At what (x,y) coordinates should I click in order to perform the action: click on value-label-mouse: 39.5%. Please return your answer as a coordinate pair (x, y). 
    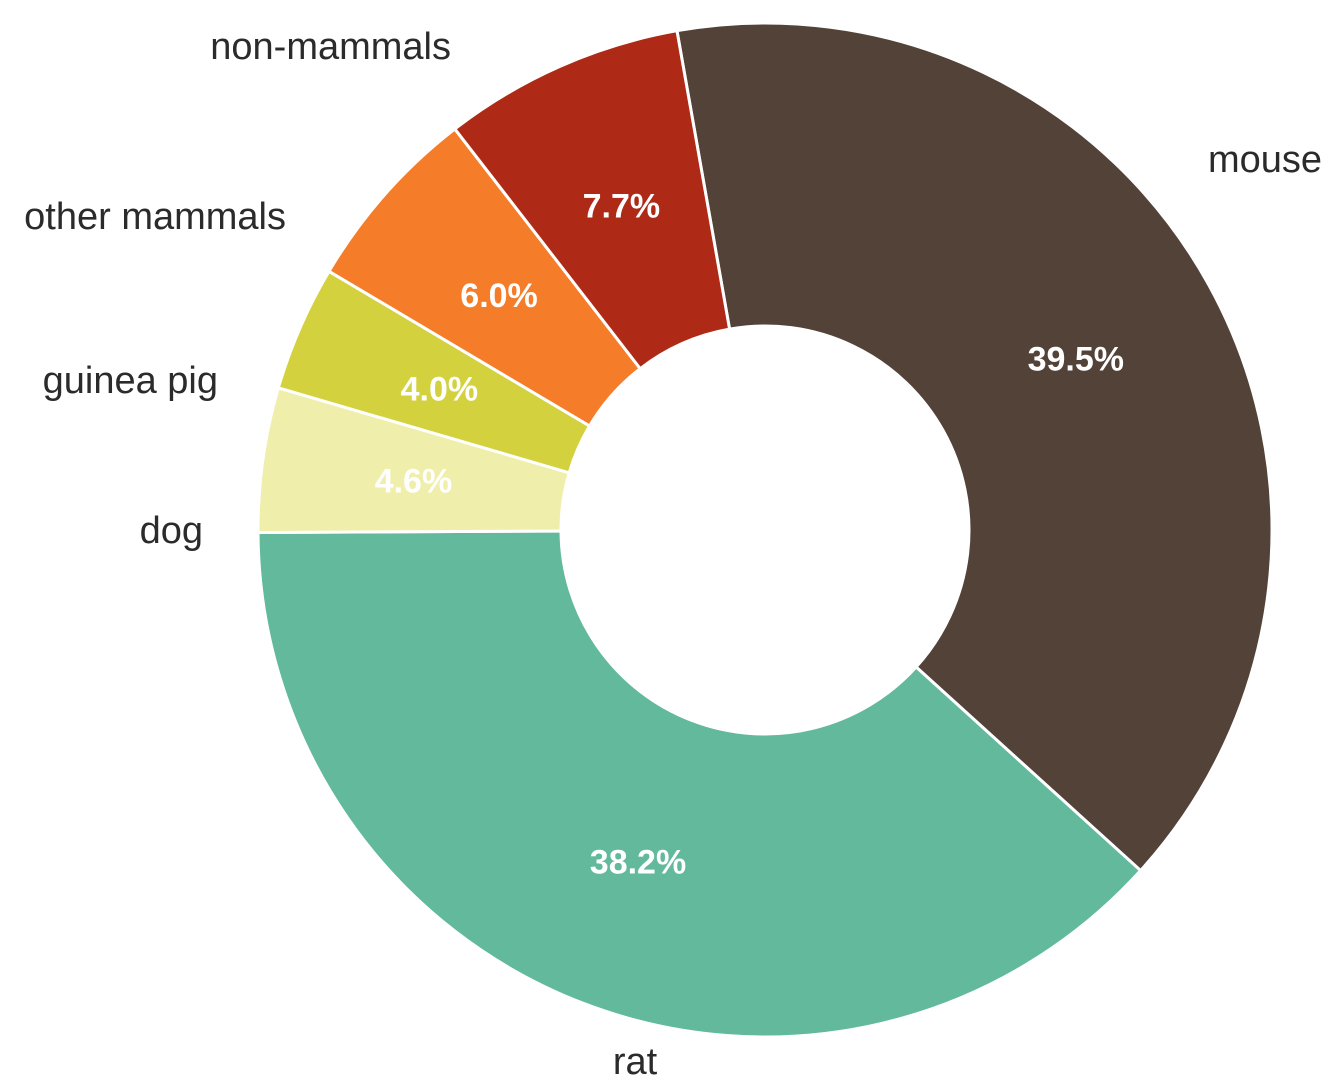
    Looking at the image, I should click on (1076, 359).